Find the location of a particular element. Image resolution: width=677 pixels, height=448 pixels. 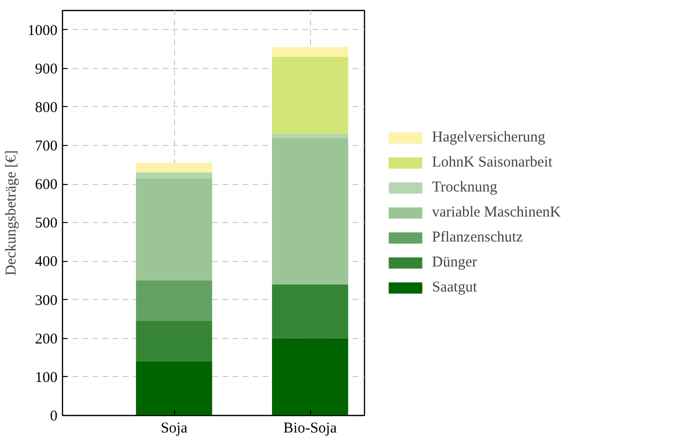

x-tick-label: Soja is located at coordinates (174, 428).